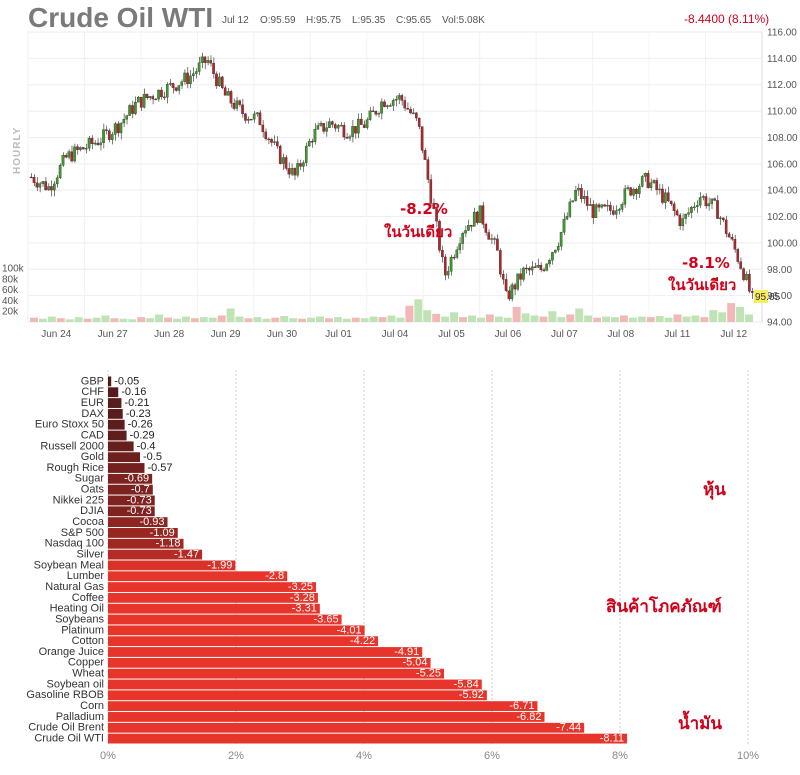 The height and width of the screenshot is (775, 800). Describe the element at coordinates (92, 381) in the screenshot. I see `category-label: GBP` at that location.